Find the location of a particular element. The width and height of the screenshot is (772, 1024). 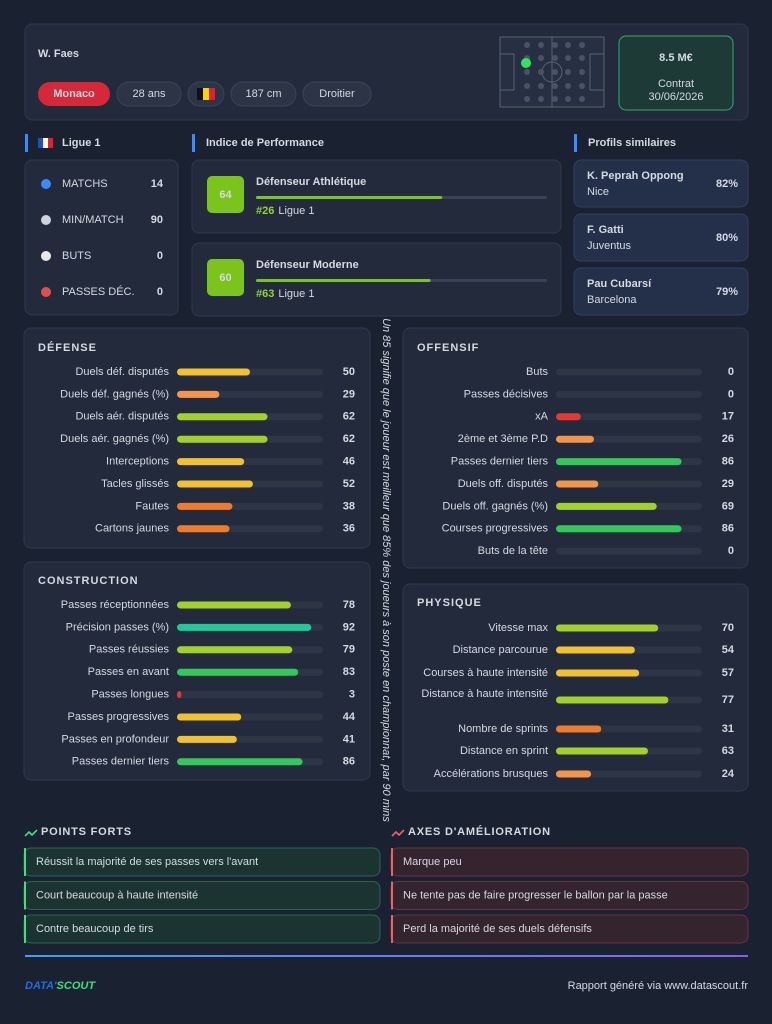

rank: #26 Ligue 1 is located at coordinates (285, 211).